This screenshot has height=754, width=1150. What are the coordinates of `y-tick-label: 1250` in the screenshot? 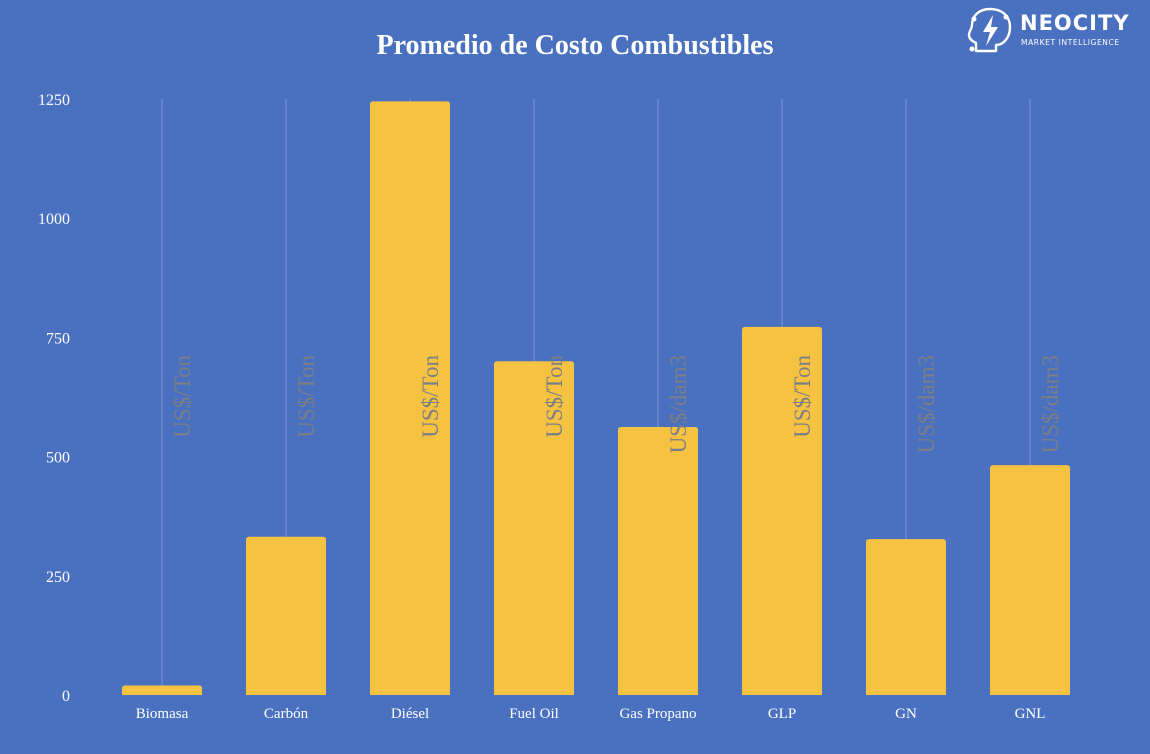 It's located at (54, 100).